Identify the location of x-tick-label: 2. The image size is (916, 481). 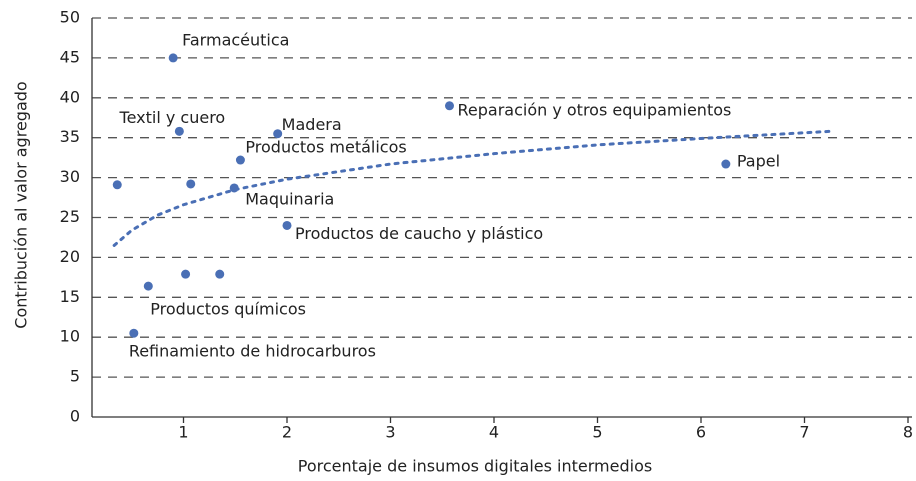
(287, 432).